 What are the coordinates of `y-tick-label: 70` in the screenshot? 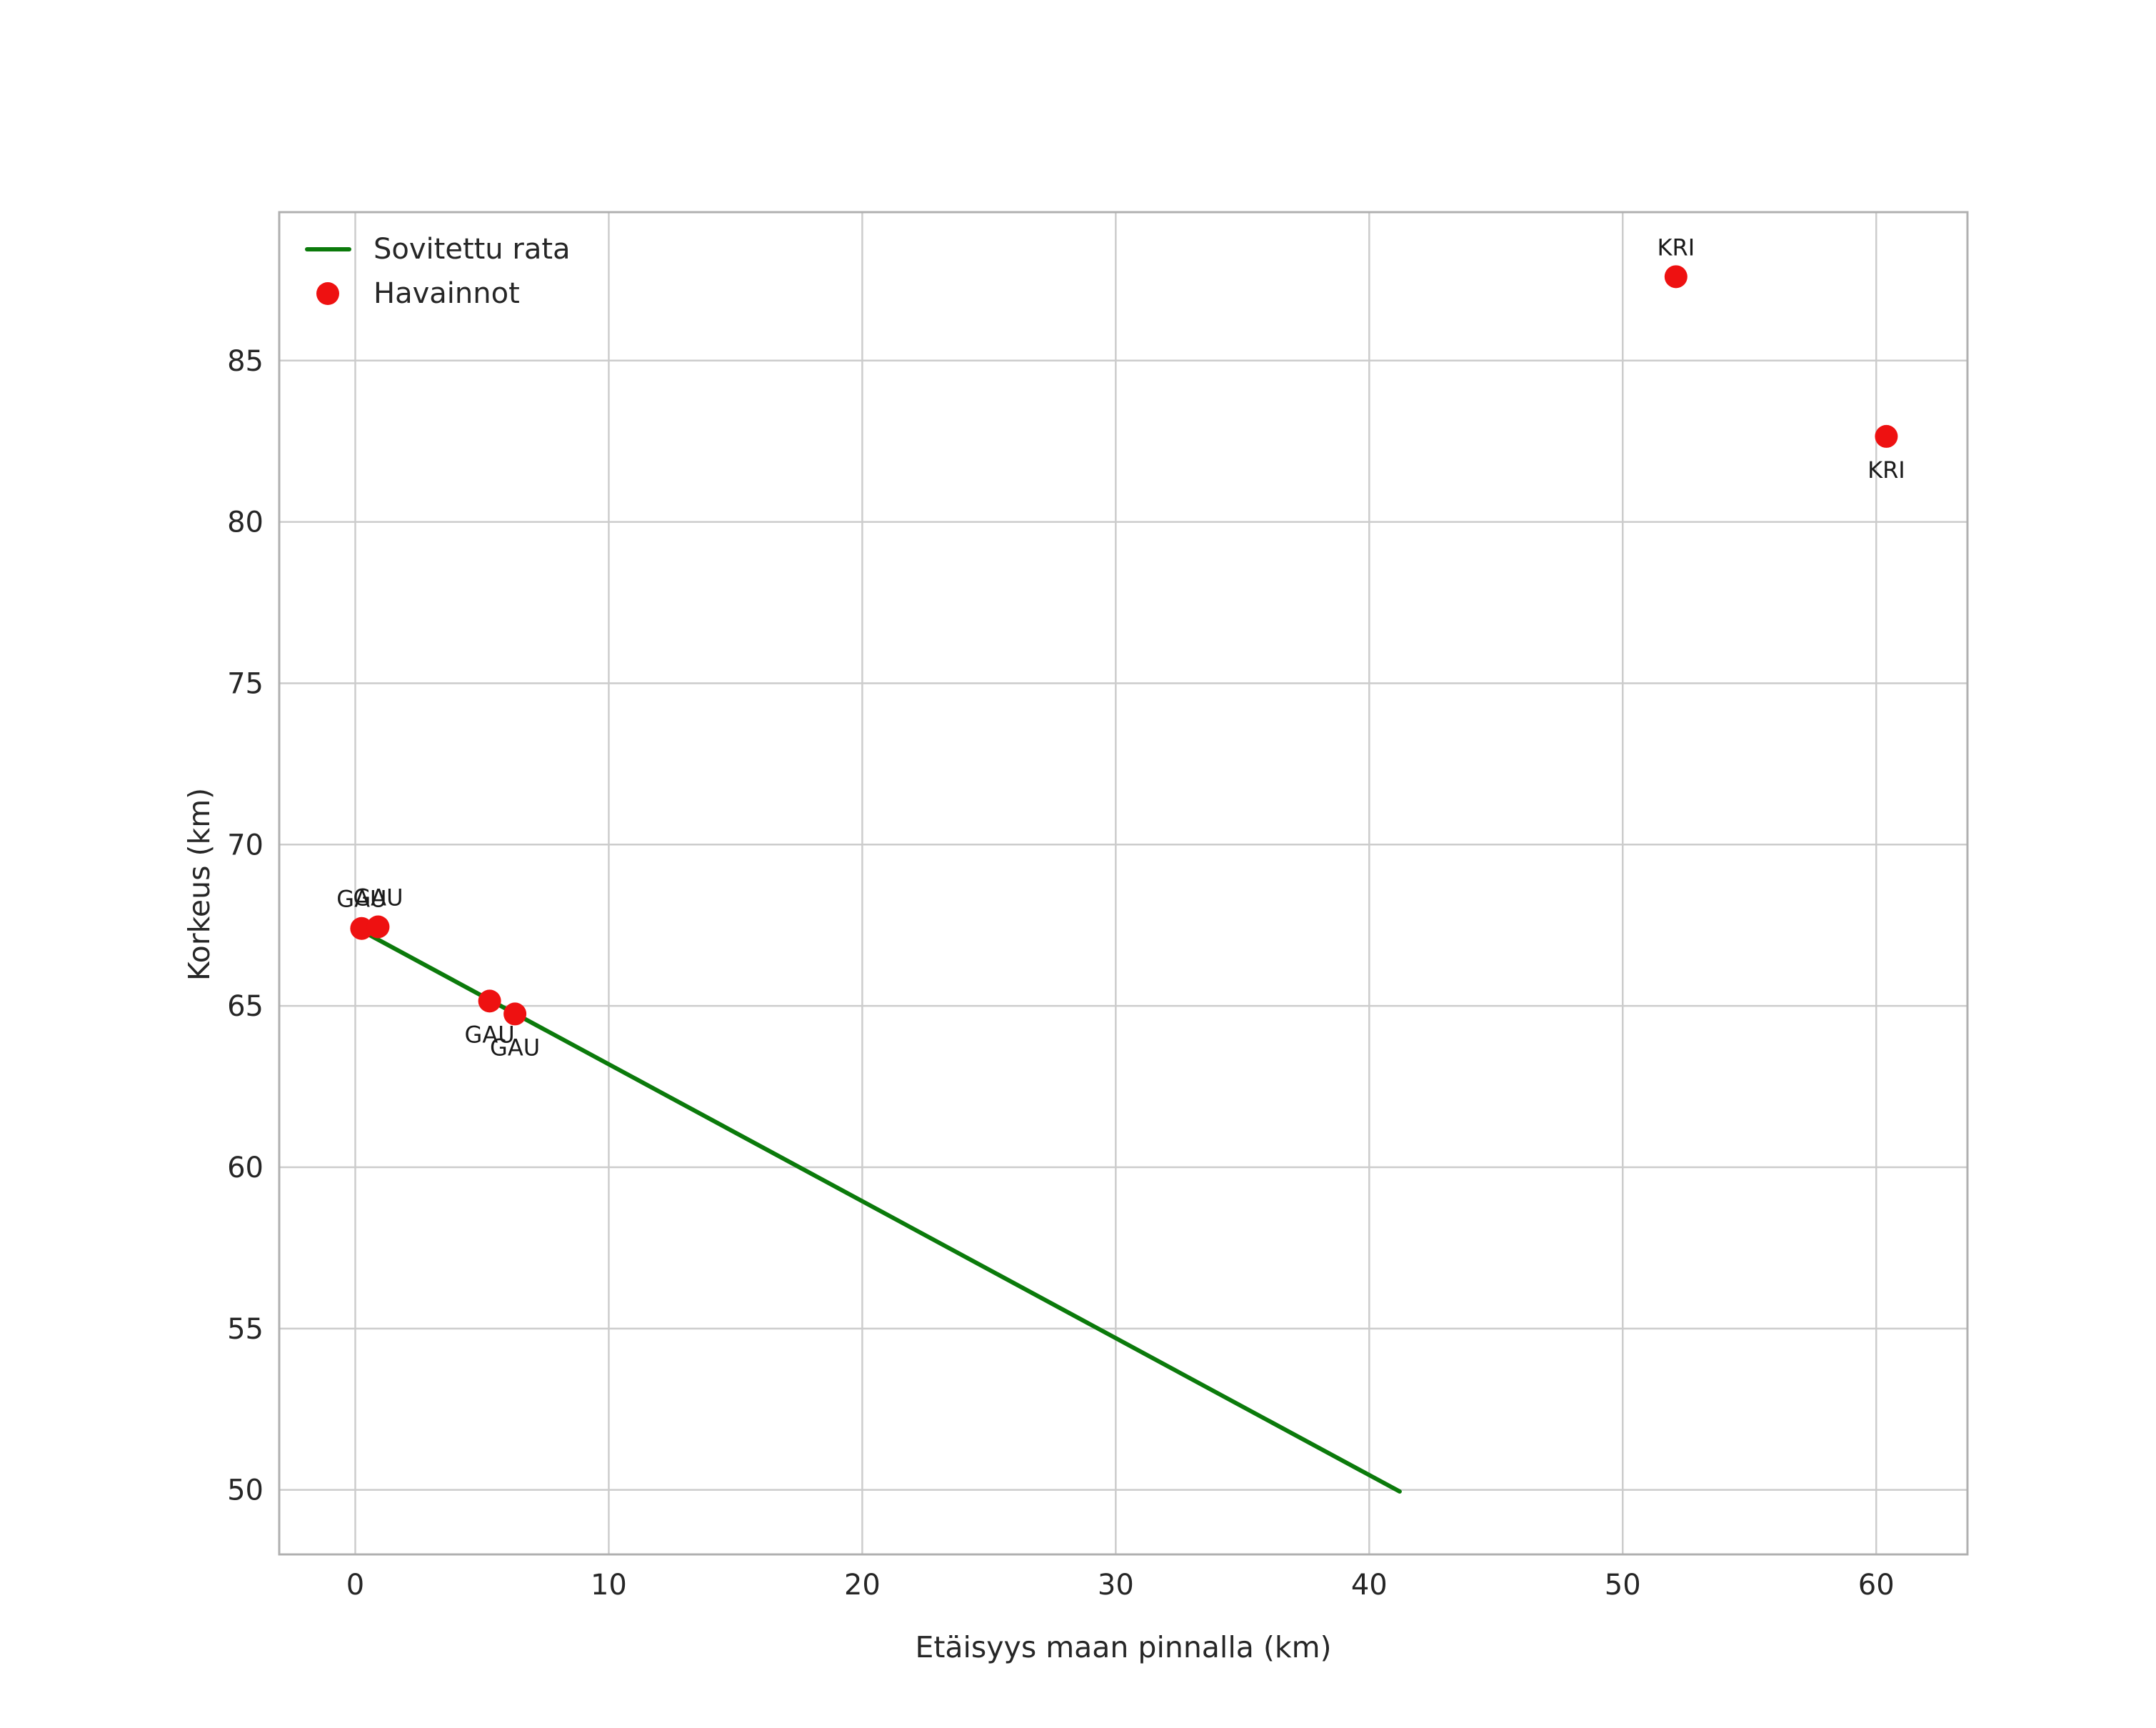 It's located at (246, 845).